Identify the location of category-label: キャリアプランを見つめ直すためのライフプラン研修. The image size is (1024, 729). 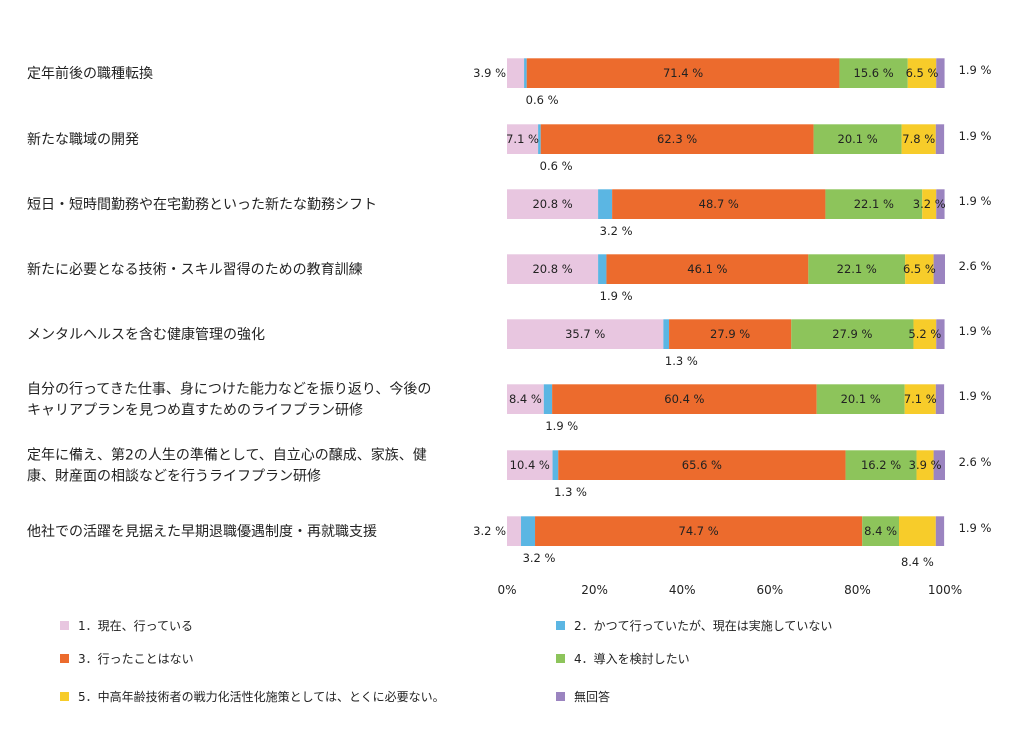
(195, 410).